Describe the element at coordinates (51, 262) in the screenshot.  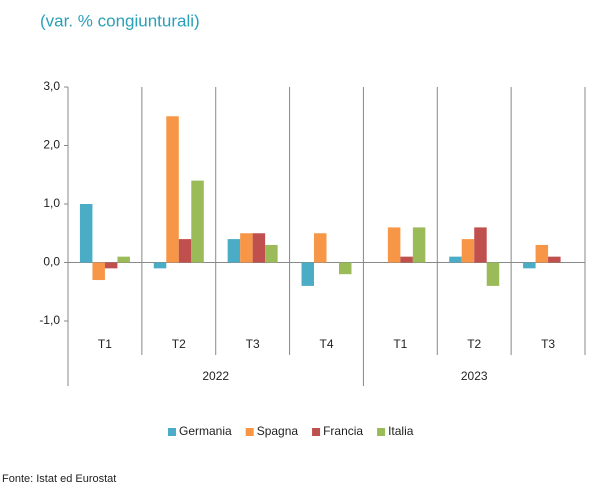
I see `y-tick-label: 0,0` at that location.